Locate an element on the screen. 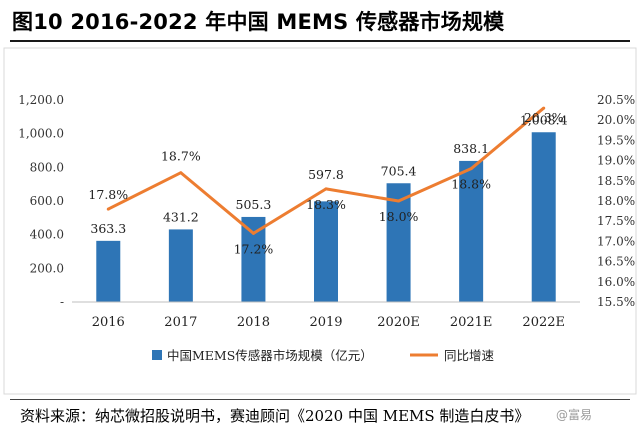 Image resolution: width=640 pixels, height=437 pixels. growth-value-label: 18.3% is located at coordinates (326, 204).